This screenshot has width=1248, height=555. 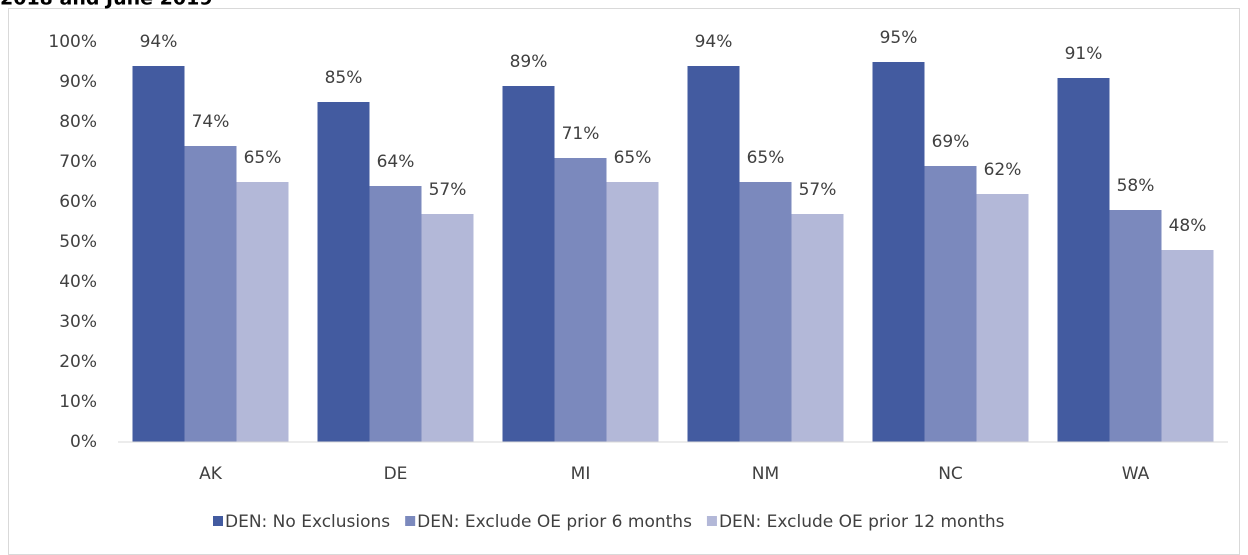 What do you see at coordinates (1084, 54) in the screenshot?
I see `value-label: 91%` at bounding box center [1084, 54].